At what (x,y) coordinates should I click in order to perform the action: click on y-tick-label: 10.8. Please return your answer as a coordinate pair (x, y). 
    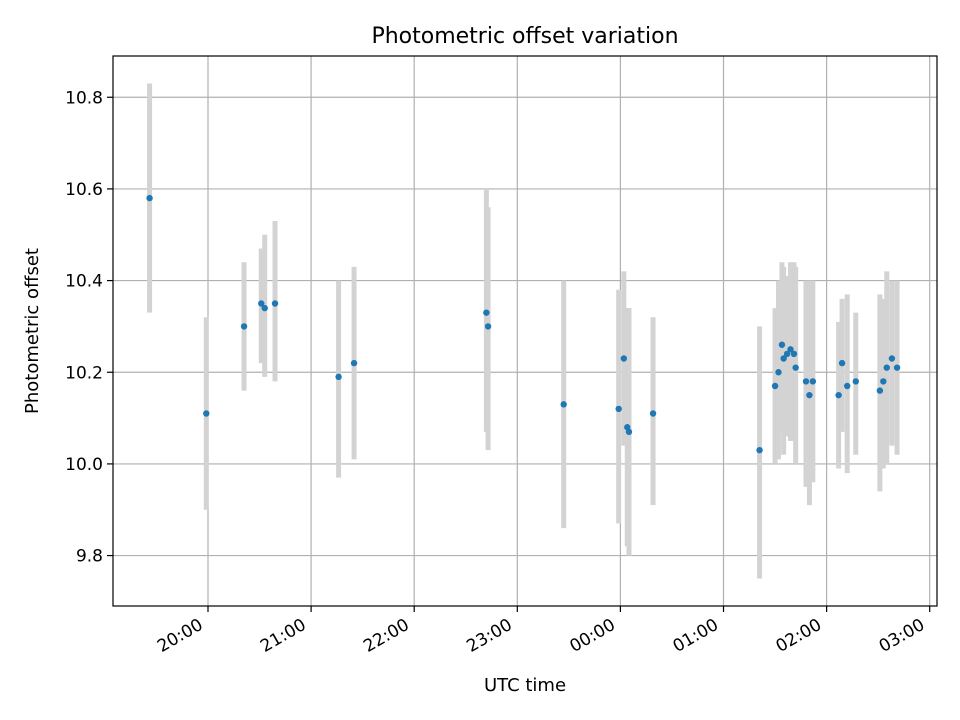
    Looking at the image, I should click on (84, 98).